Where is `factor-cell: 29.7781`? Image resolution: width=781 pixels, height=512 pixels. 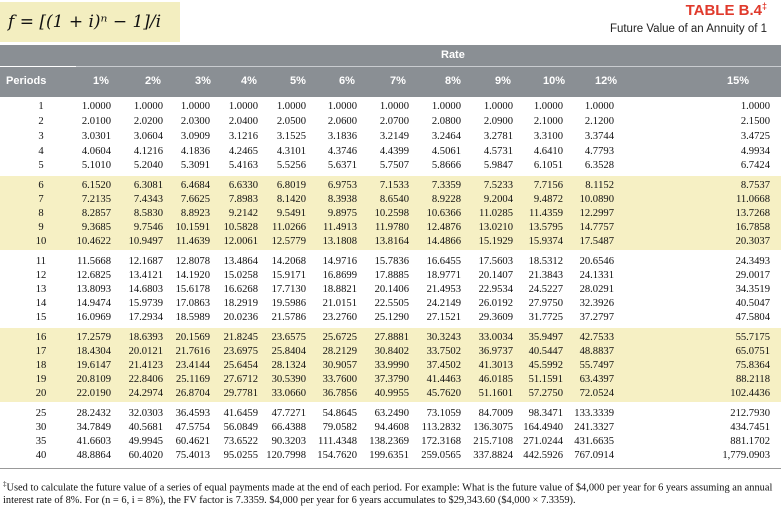
factor-cell: 29.7781 is located at coordinates (240, 393).